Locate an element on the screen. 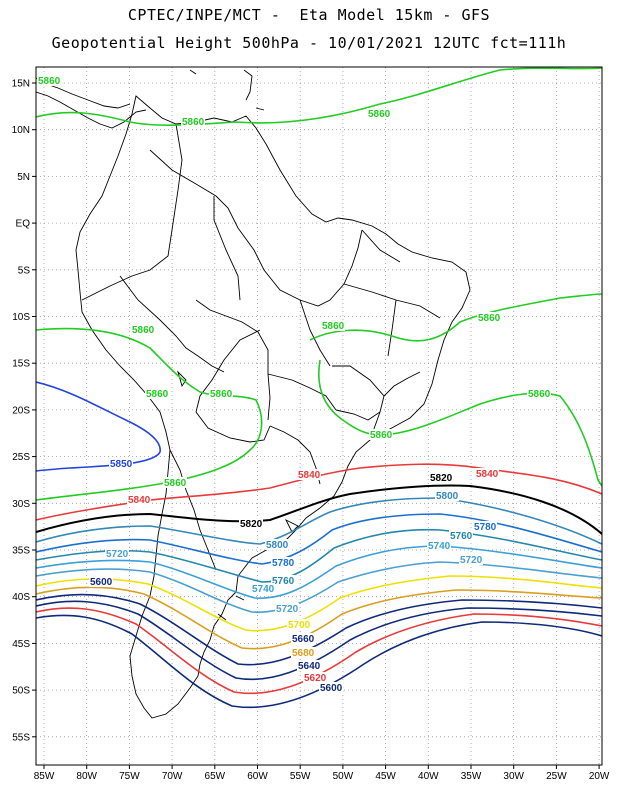 The image size is (618, 800). lat-tick-label: 10S is located at coordinates (21, 317).